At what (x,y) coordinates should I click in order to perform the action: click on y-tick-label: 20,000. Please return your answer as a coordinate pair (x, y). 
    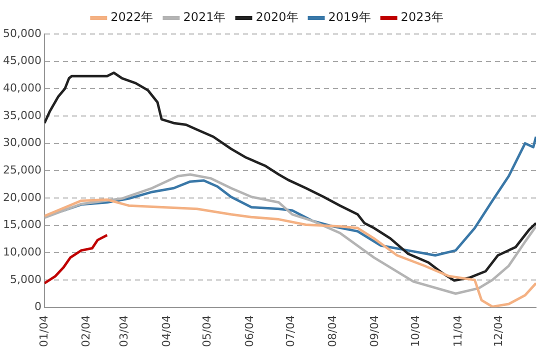
    Looking at the image, I should click on (22, 197).